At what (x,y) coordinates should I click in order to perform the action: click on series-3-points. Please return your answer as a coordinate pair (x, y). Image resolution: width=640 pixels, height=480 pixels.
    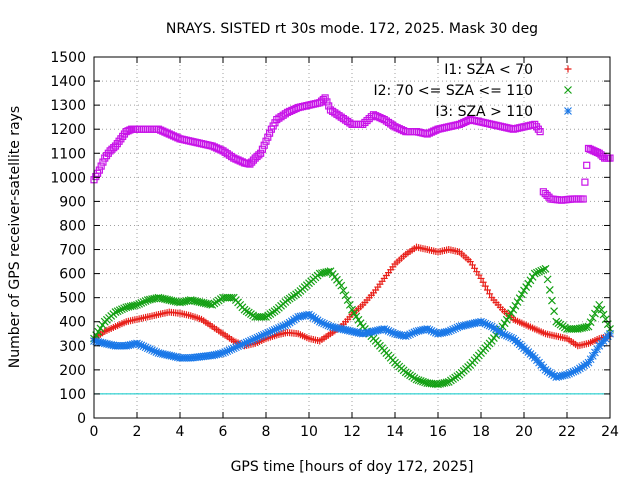
    Looking at the image, I should click on (352, 345).